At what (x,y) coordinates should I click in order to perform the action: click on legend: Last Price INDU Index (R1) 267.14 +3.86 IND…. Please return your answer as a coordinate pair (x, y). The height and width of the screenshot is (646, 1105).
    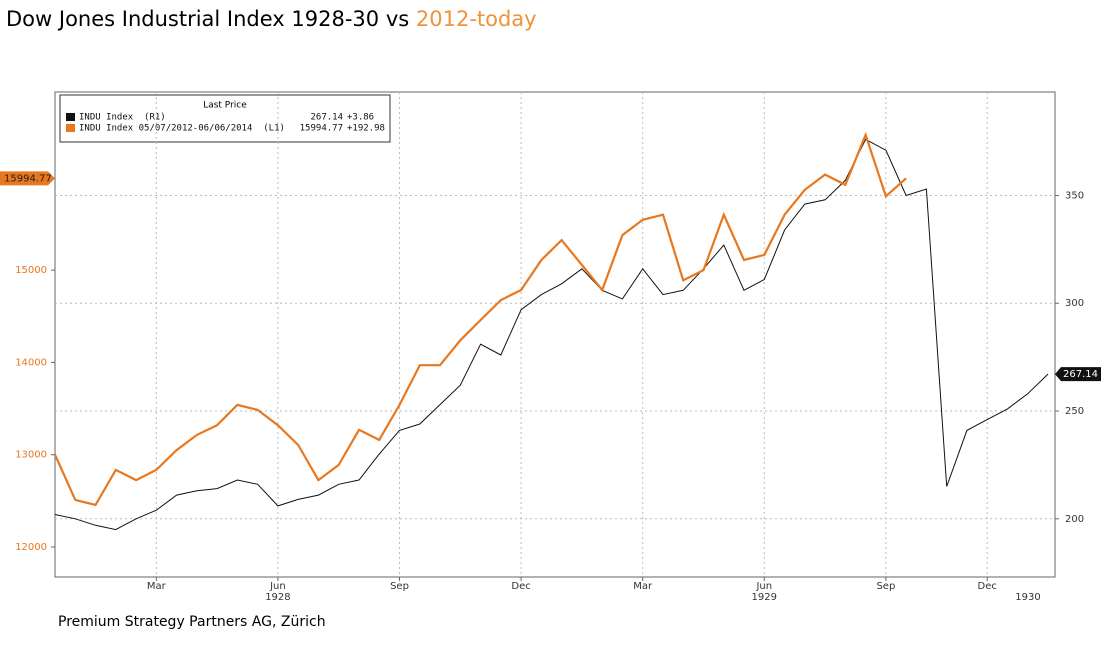
    Looking at the image, I should click on (225, 118).